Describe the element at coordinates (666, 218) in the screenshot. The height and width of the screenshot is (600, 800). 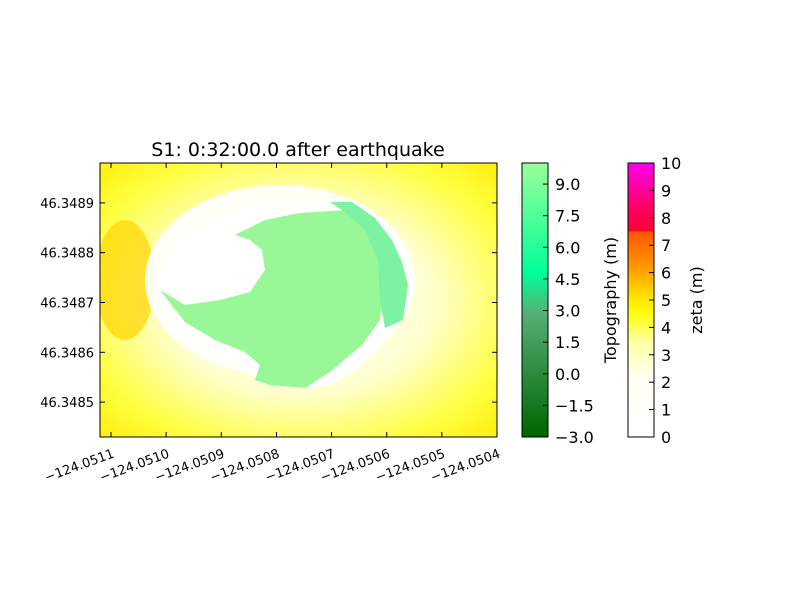
I see `colorbar-tick-label: 8` at that location.